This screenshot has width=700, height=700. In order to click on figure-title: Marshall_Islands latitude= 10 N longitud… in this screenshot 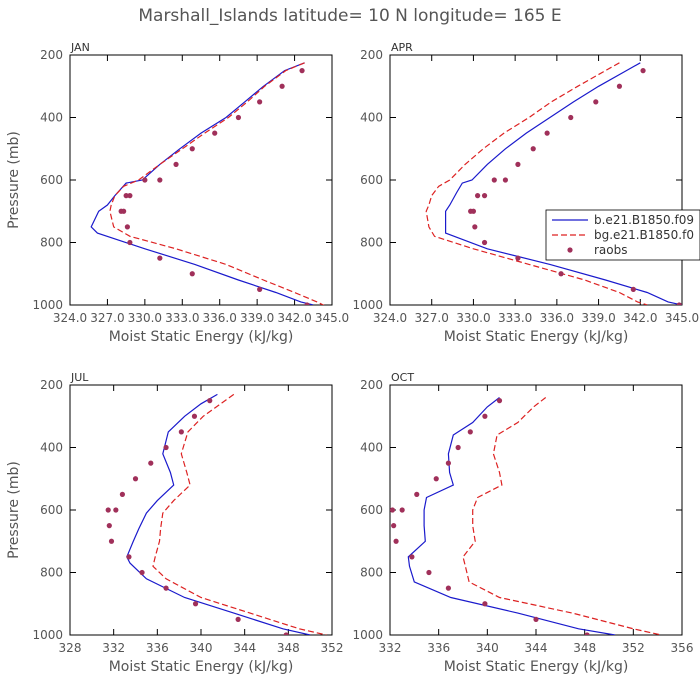, I will do `click(349, 16)`.